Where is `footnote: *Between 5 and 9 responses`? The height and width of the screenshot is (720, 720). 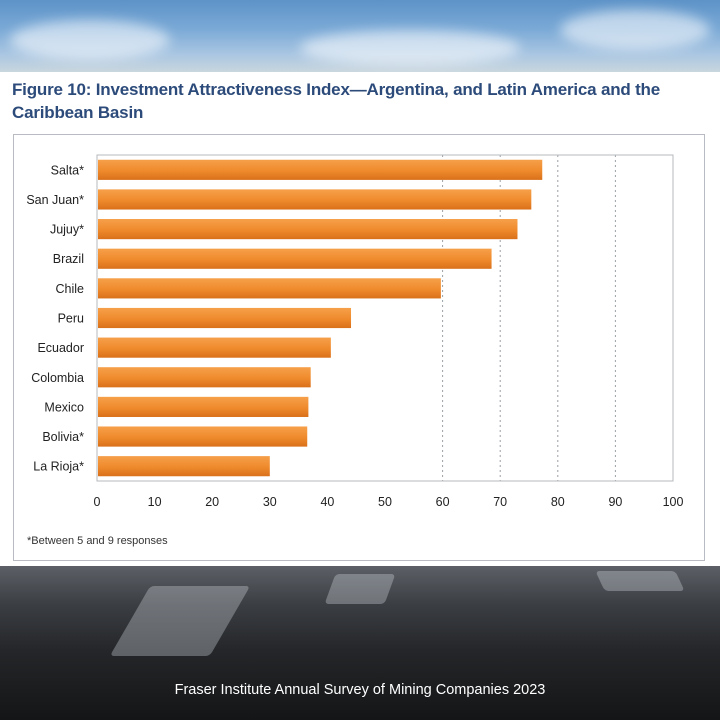 footnote: *Between 5 and 9 responses is located at coordinates (97, 541).